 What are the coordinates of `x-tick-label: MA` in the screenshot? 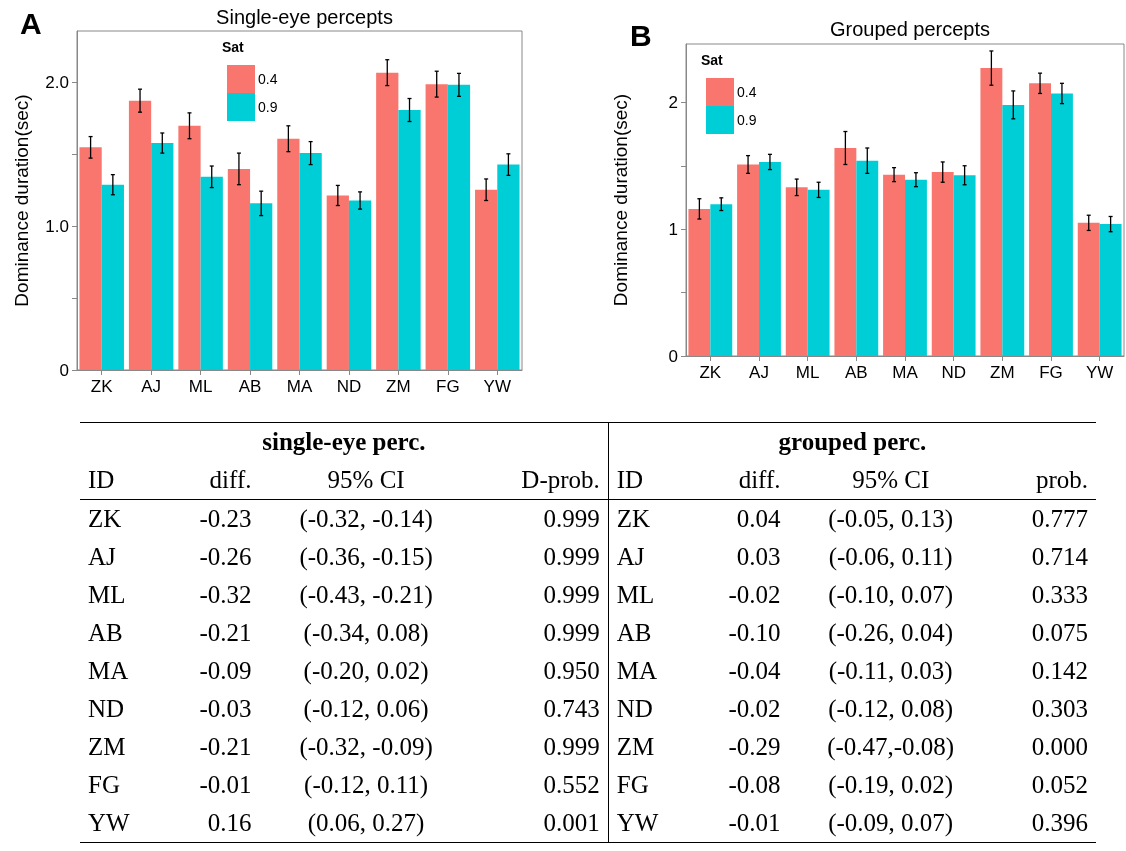 It's located at (905, 372).